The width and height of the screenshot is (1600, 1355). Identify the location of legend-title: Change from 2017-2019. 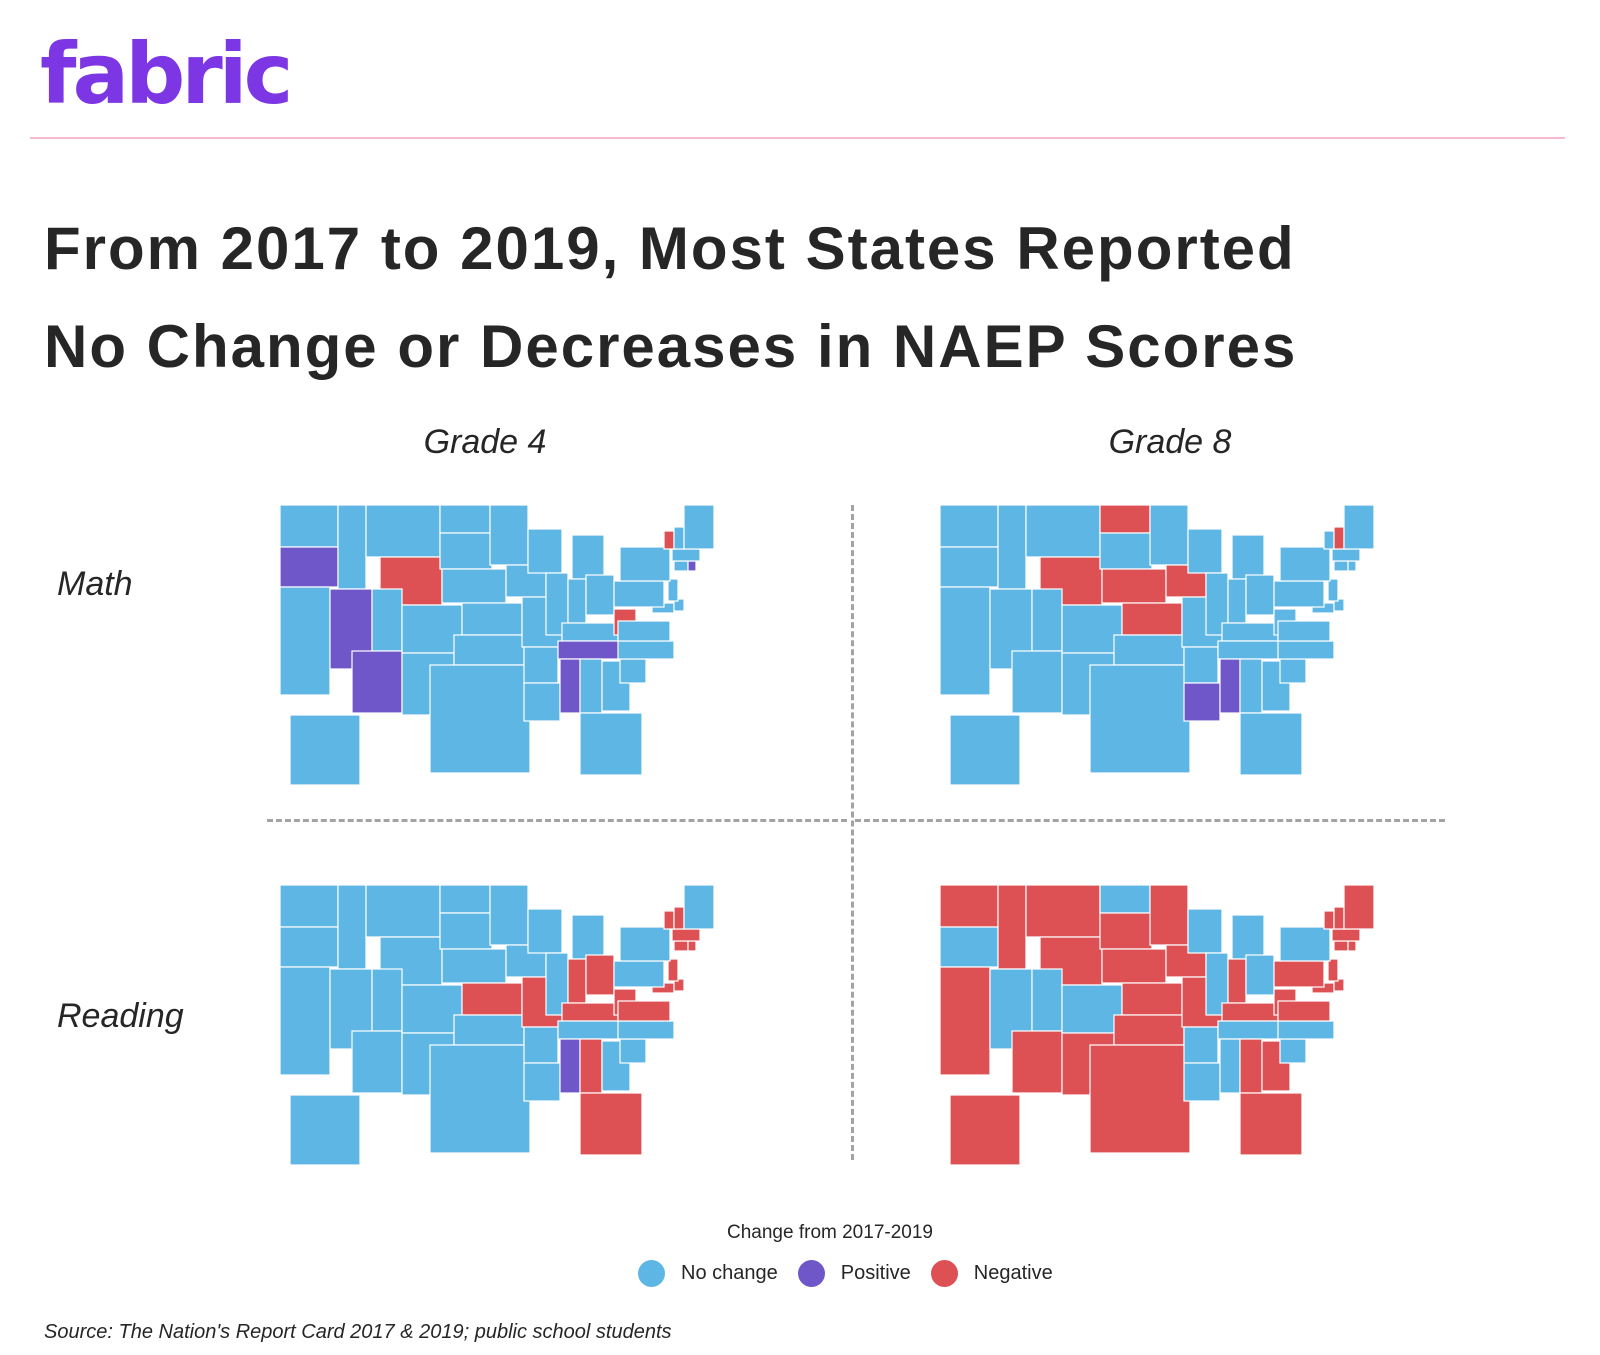
(830, 1232).